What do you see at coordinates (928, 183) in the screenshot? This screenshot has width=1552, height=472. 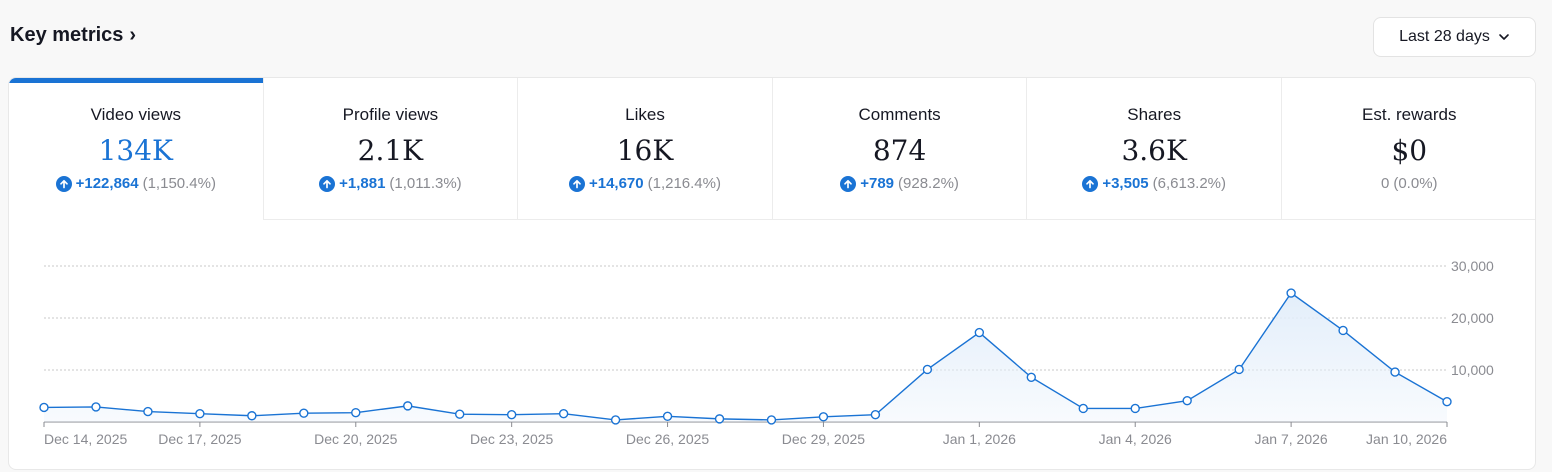 I see `change-percent: (928.2%)` at bounding box center [928, 183].